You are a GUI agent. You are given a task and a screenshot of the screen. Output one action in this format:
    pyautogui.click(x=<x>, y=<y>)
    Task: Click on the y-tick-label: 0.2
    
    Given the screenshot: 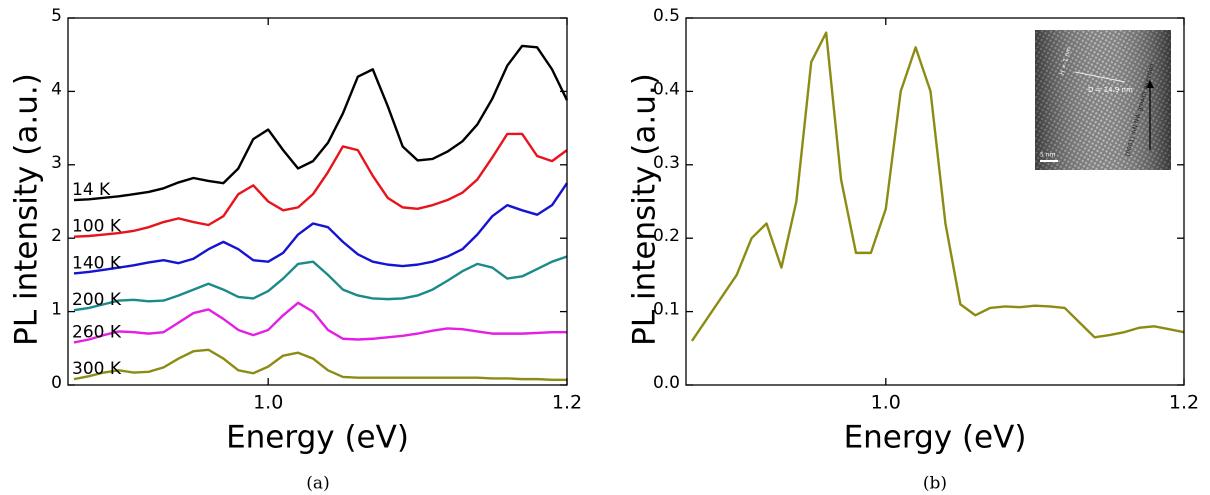 What is the action you would take?
    pyautogui.click(x=666, y=236)
    